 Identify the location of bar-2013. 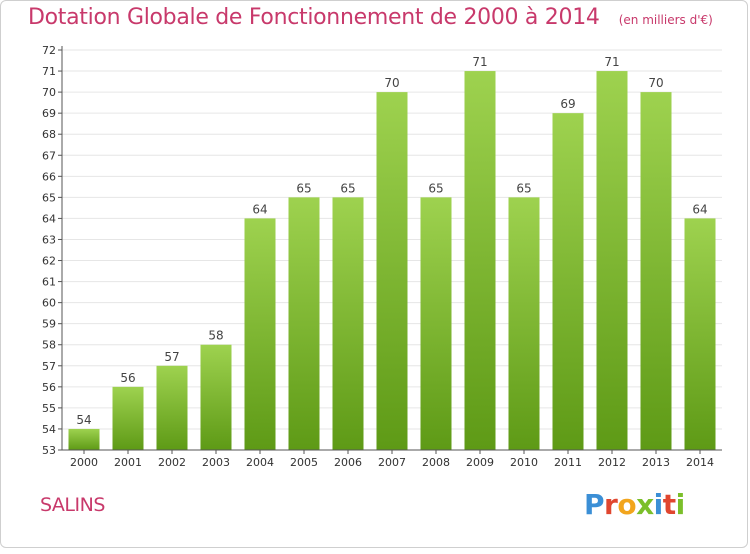
(656, 271).